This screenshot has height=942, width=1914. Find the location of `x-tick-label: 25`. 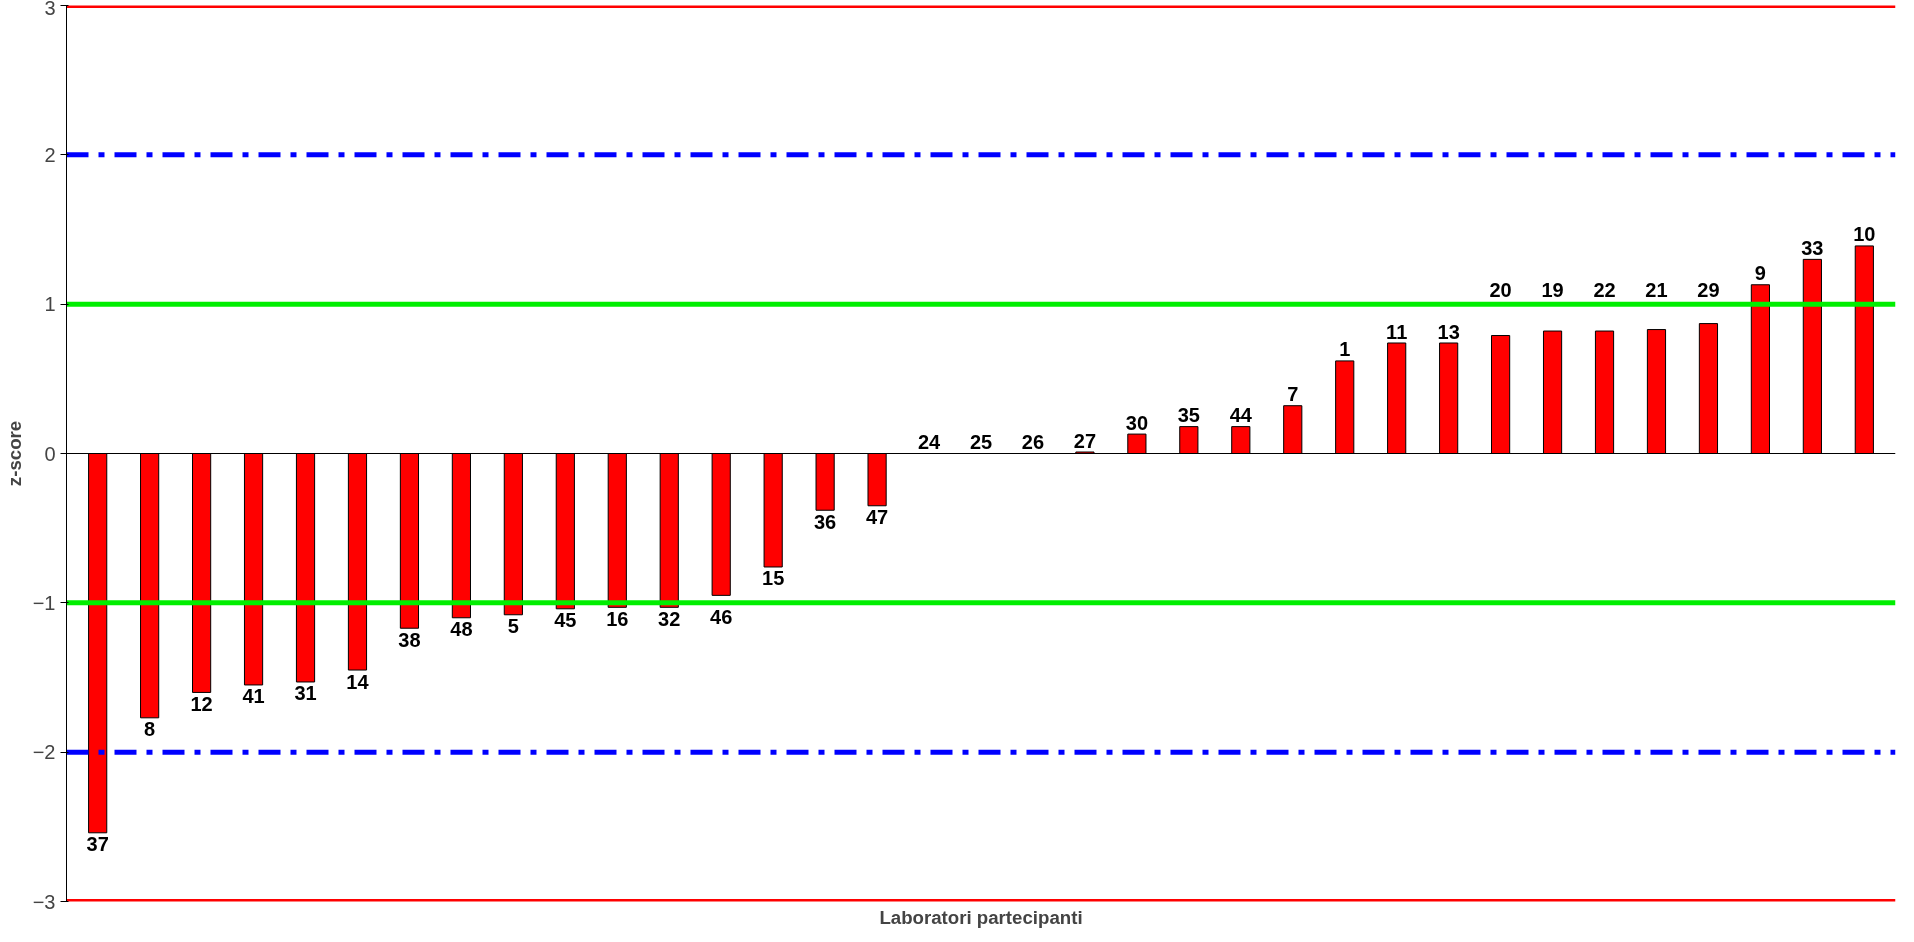

x-tick-label: 25 is located at coordinates (981, 442).